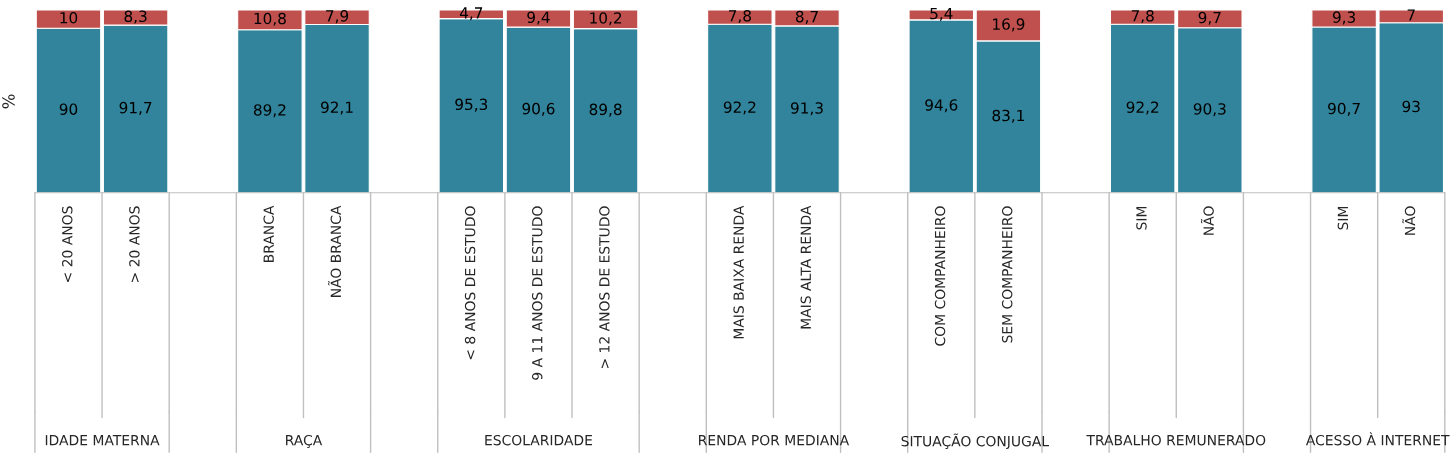 The width and height of the screenshot is (1455, 476). Describe the element at coordinates (605, 110) in the screenshot. I see `data-label: 89,8` at that location.